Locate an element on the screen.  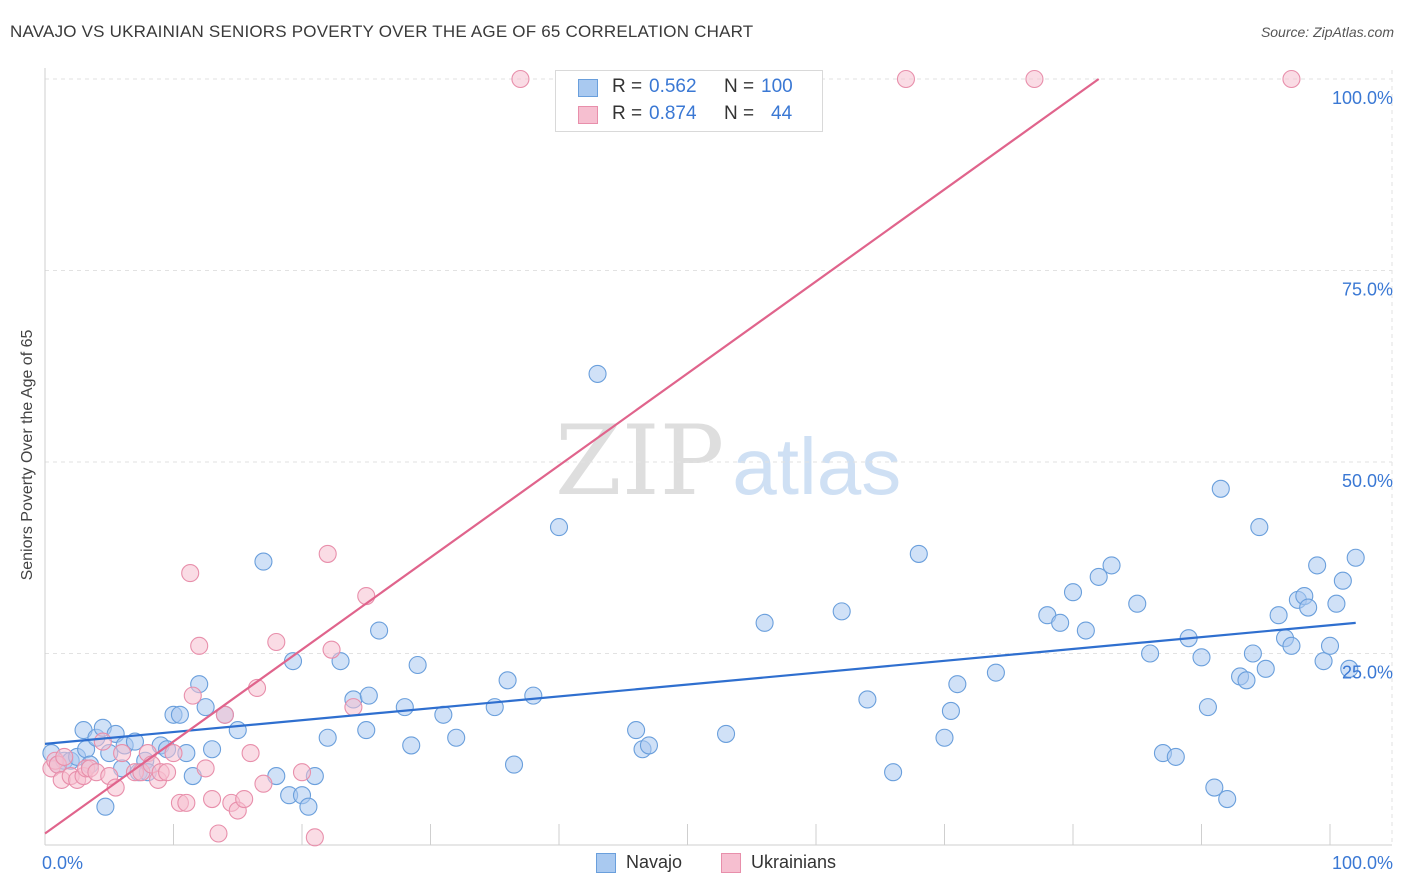
bottom-legend-label-navajo: Navajo is located at coordinates (654, 862).